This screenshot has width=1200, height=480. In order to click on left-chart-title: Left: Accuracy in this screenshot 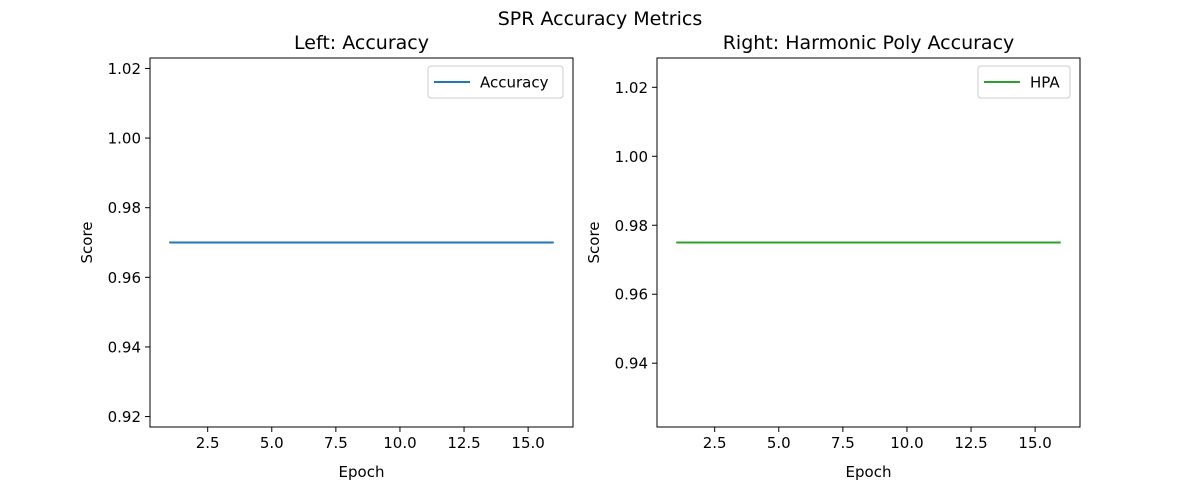, I will do `click(361, 43)`.